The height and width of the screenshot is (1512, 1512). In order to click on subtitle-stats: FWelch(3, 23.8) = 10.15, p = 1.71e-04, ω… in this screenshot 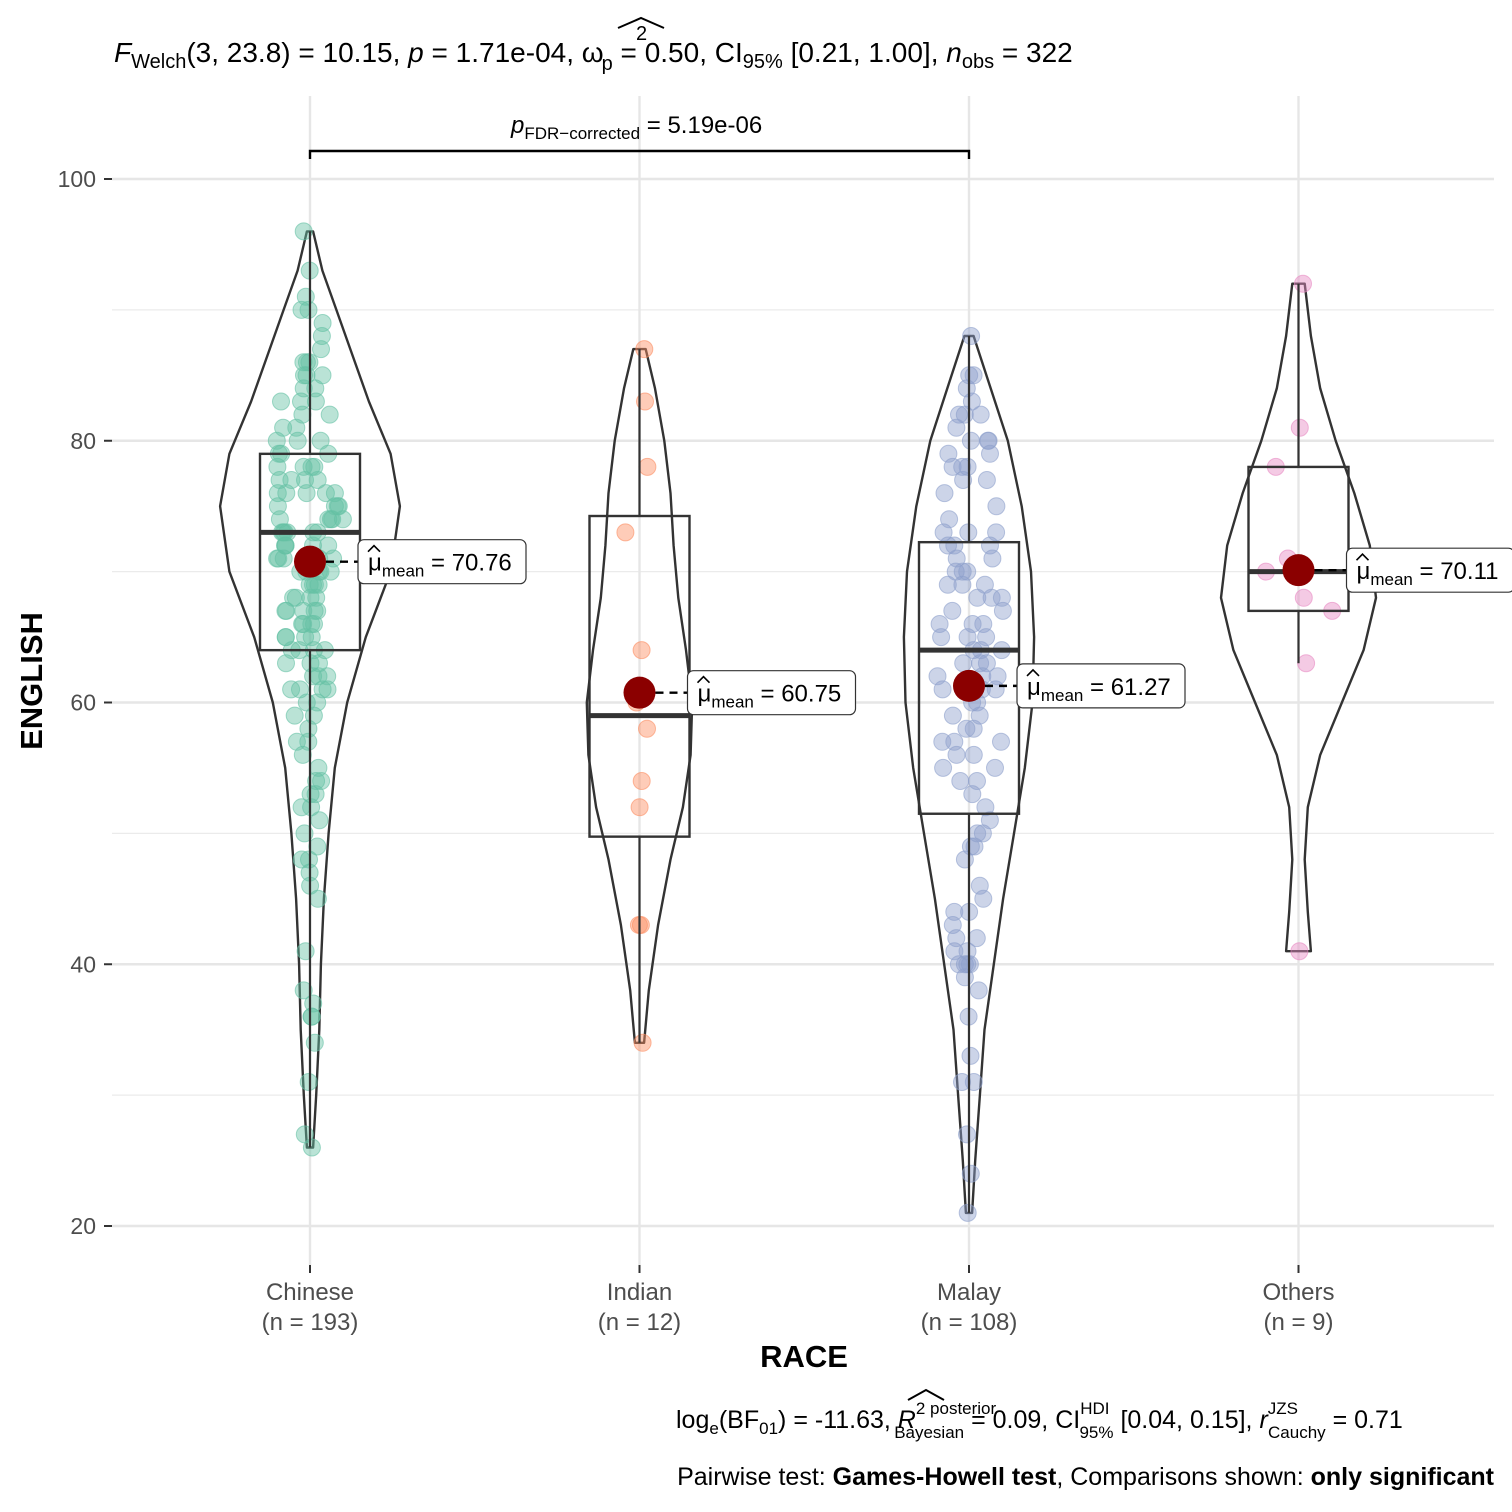, I will do `click(593, 56)`.